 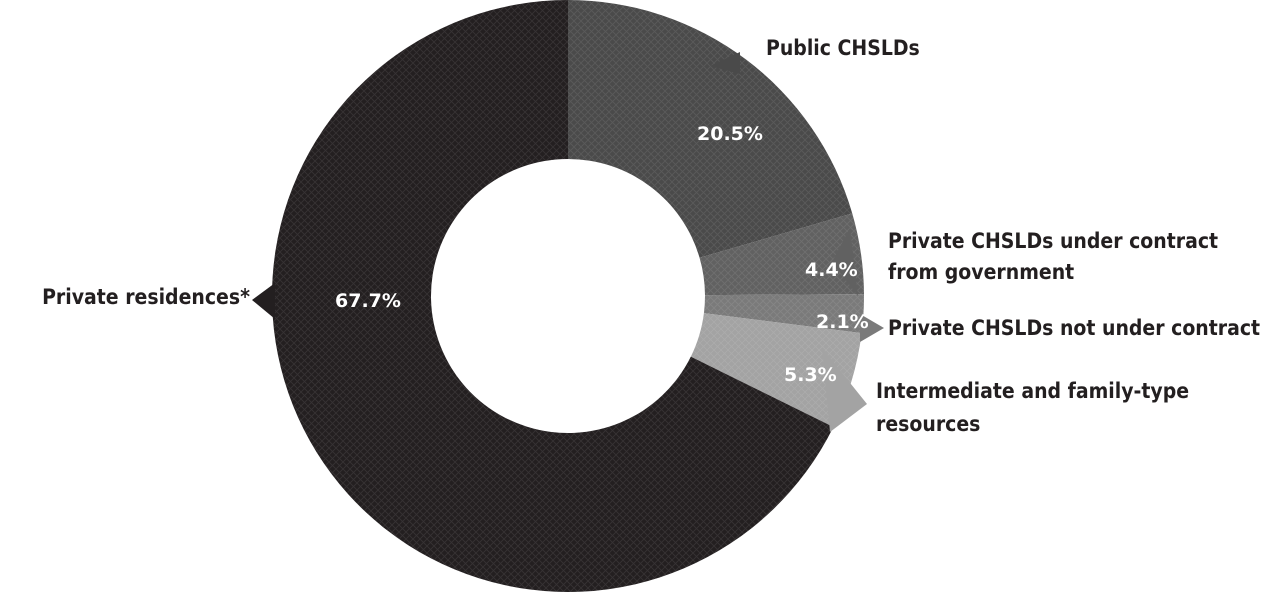 What do you see at coordinates (810, 375) in the screenshot?
I see `value-label-intermediate-and-family-type-resources: 5.3%` at bounding box center [810, 375].